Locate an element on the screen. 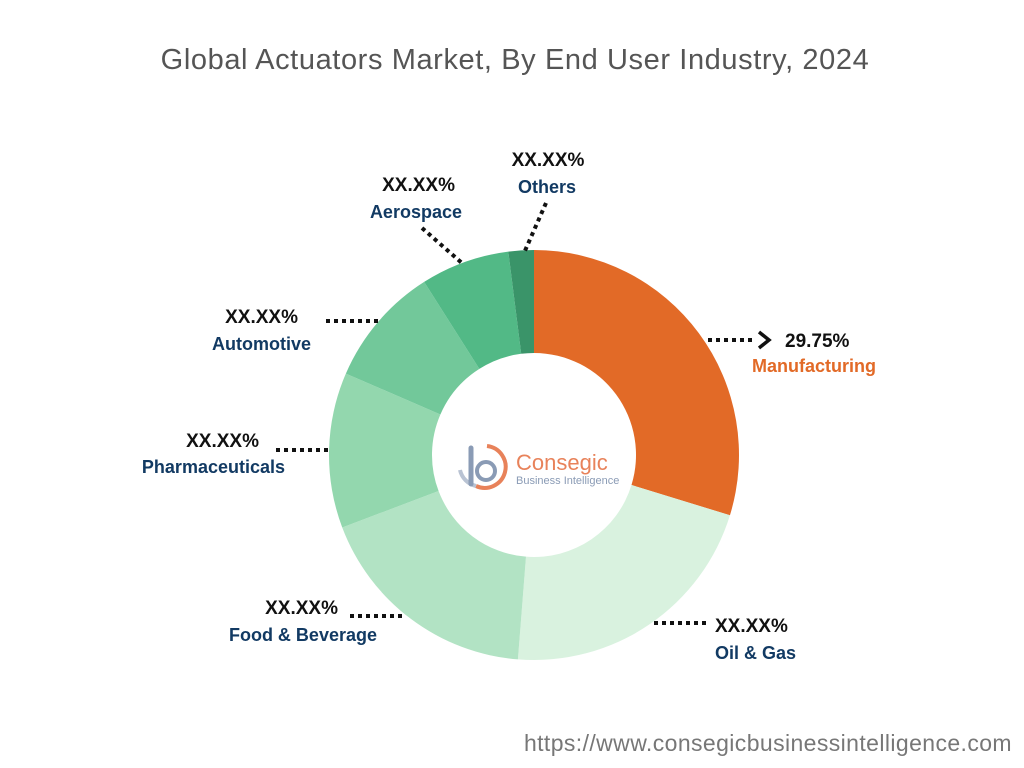 Image resolution: width=1024 pixels, height=768 pixels. data-label-oil-gas-value: XX.XX% is located at coordinates (751, 626).